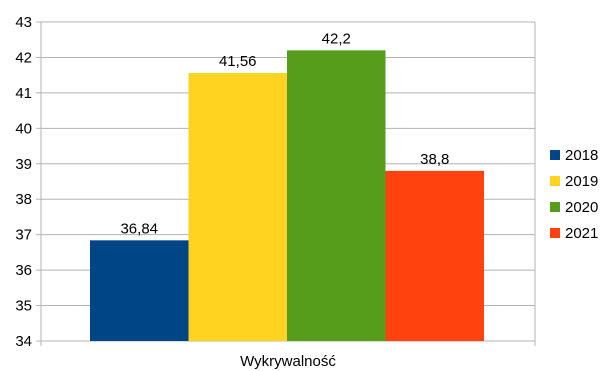  Describe the element at coordinates (23, 306) in the screenshot. I see `y-tick-label: 35` at that location.